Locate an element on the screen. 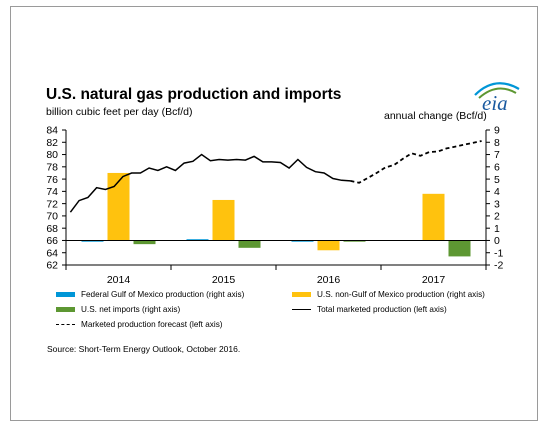 This screenshot has height=429, width=550. legend-swatch-net-imports is located at coordinates (65, 310).